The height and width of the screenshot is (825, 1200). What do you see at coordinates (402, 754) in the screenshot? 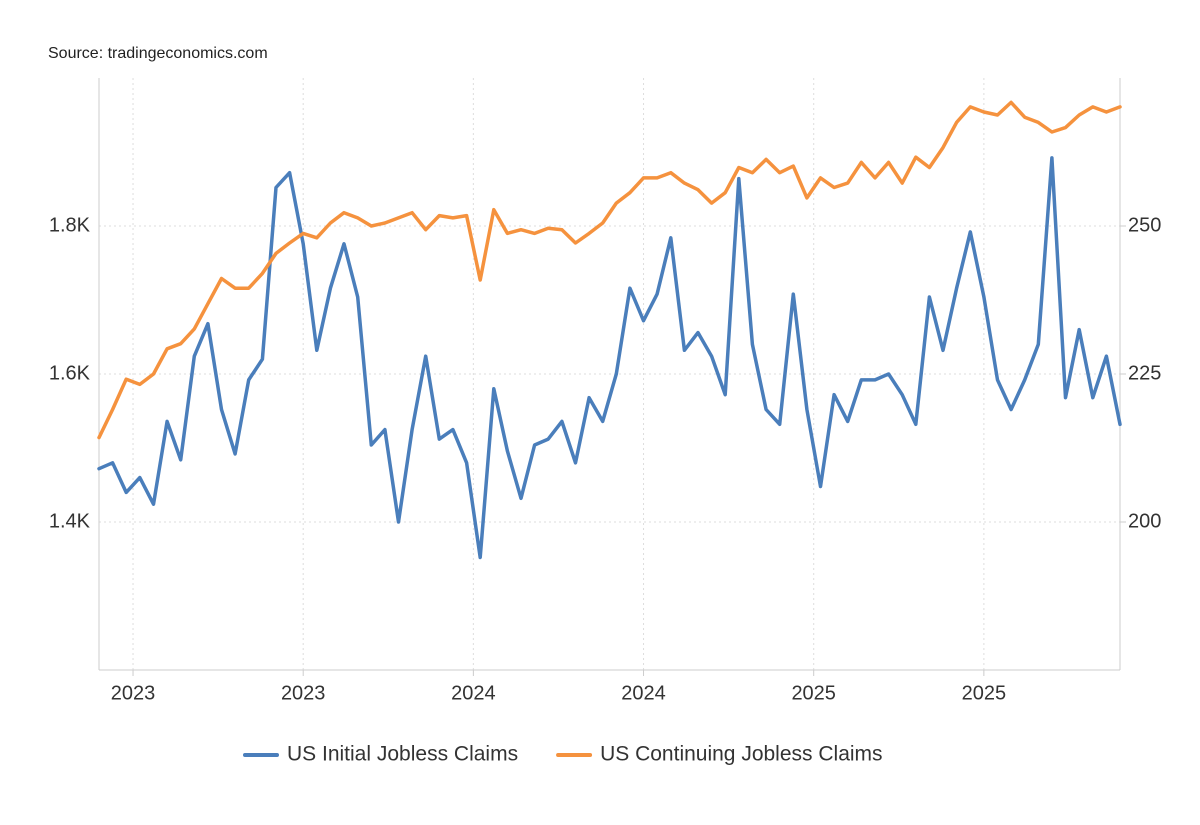
I see `legend-label: US Initial Jobless Claims` at bounding box center [402, 754].